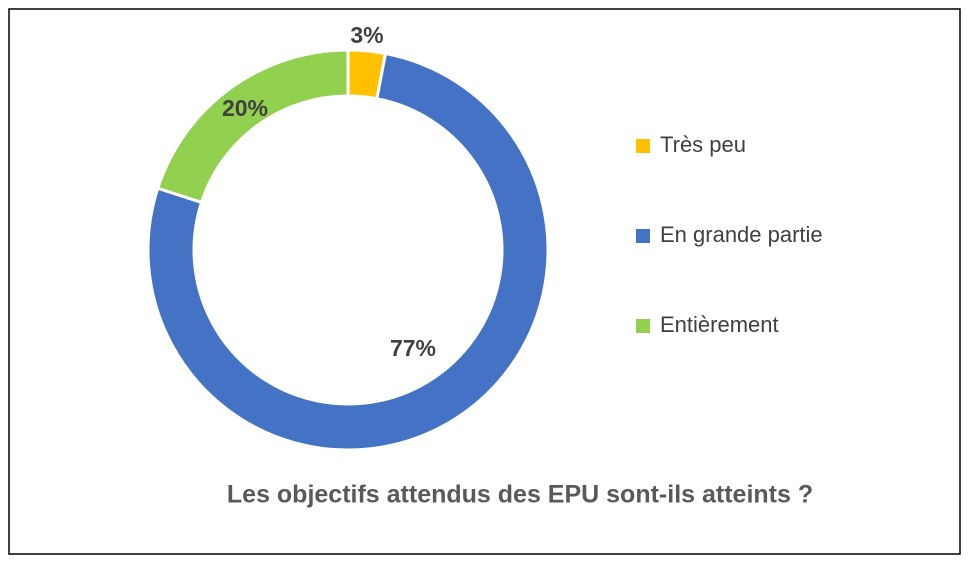 The width and height of the screenshot is (969, 563). What do you see at coordinates (366, 35) in the screenshot?
I see `data-label: 3%` at bounding box center [366, 35].